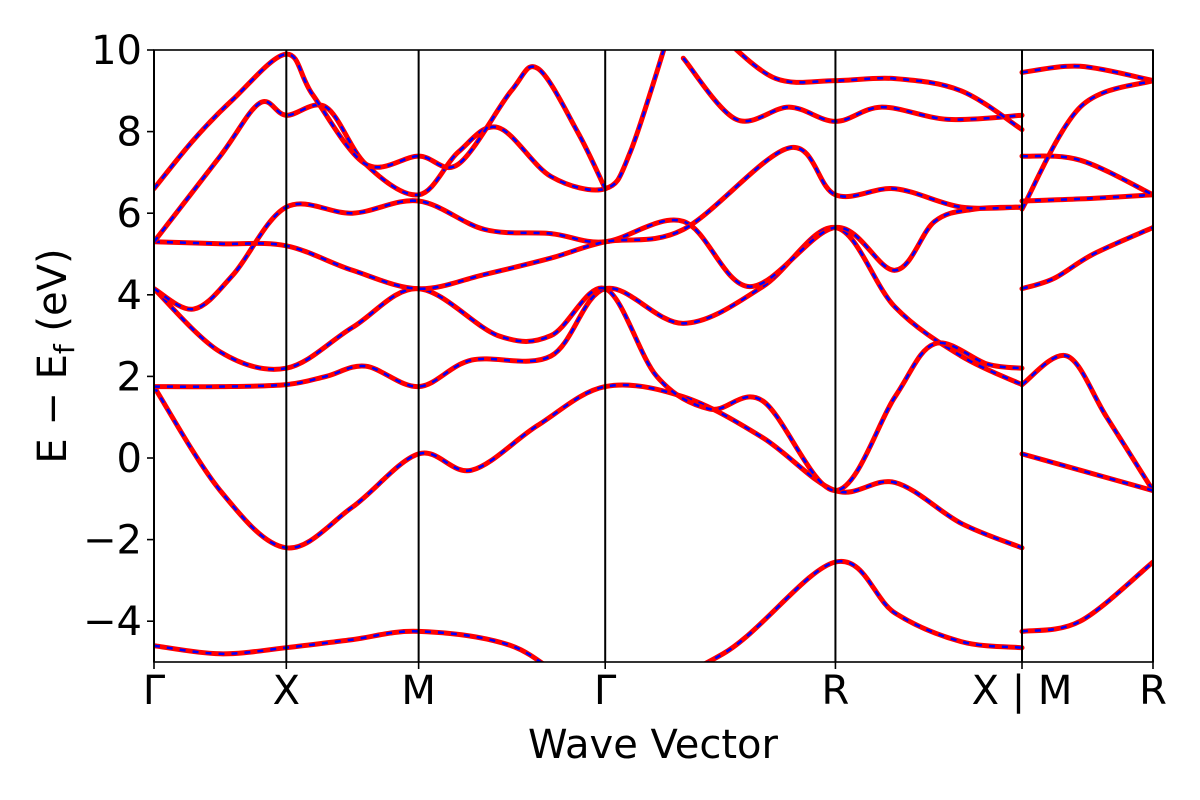 The height and width of the screenshot is (800, 1200). I want to click on band-12-dashed-overlay, so click(1087, 423).